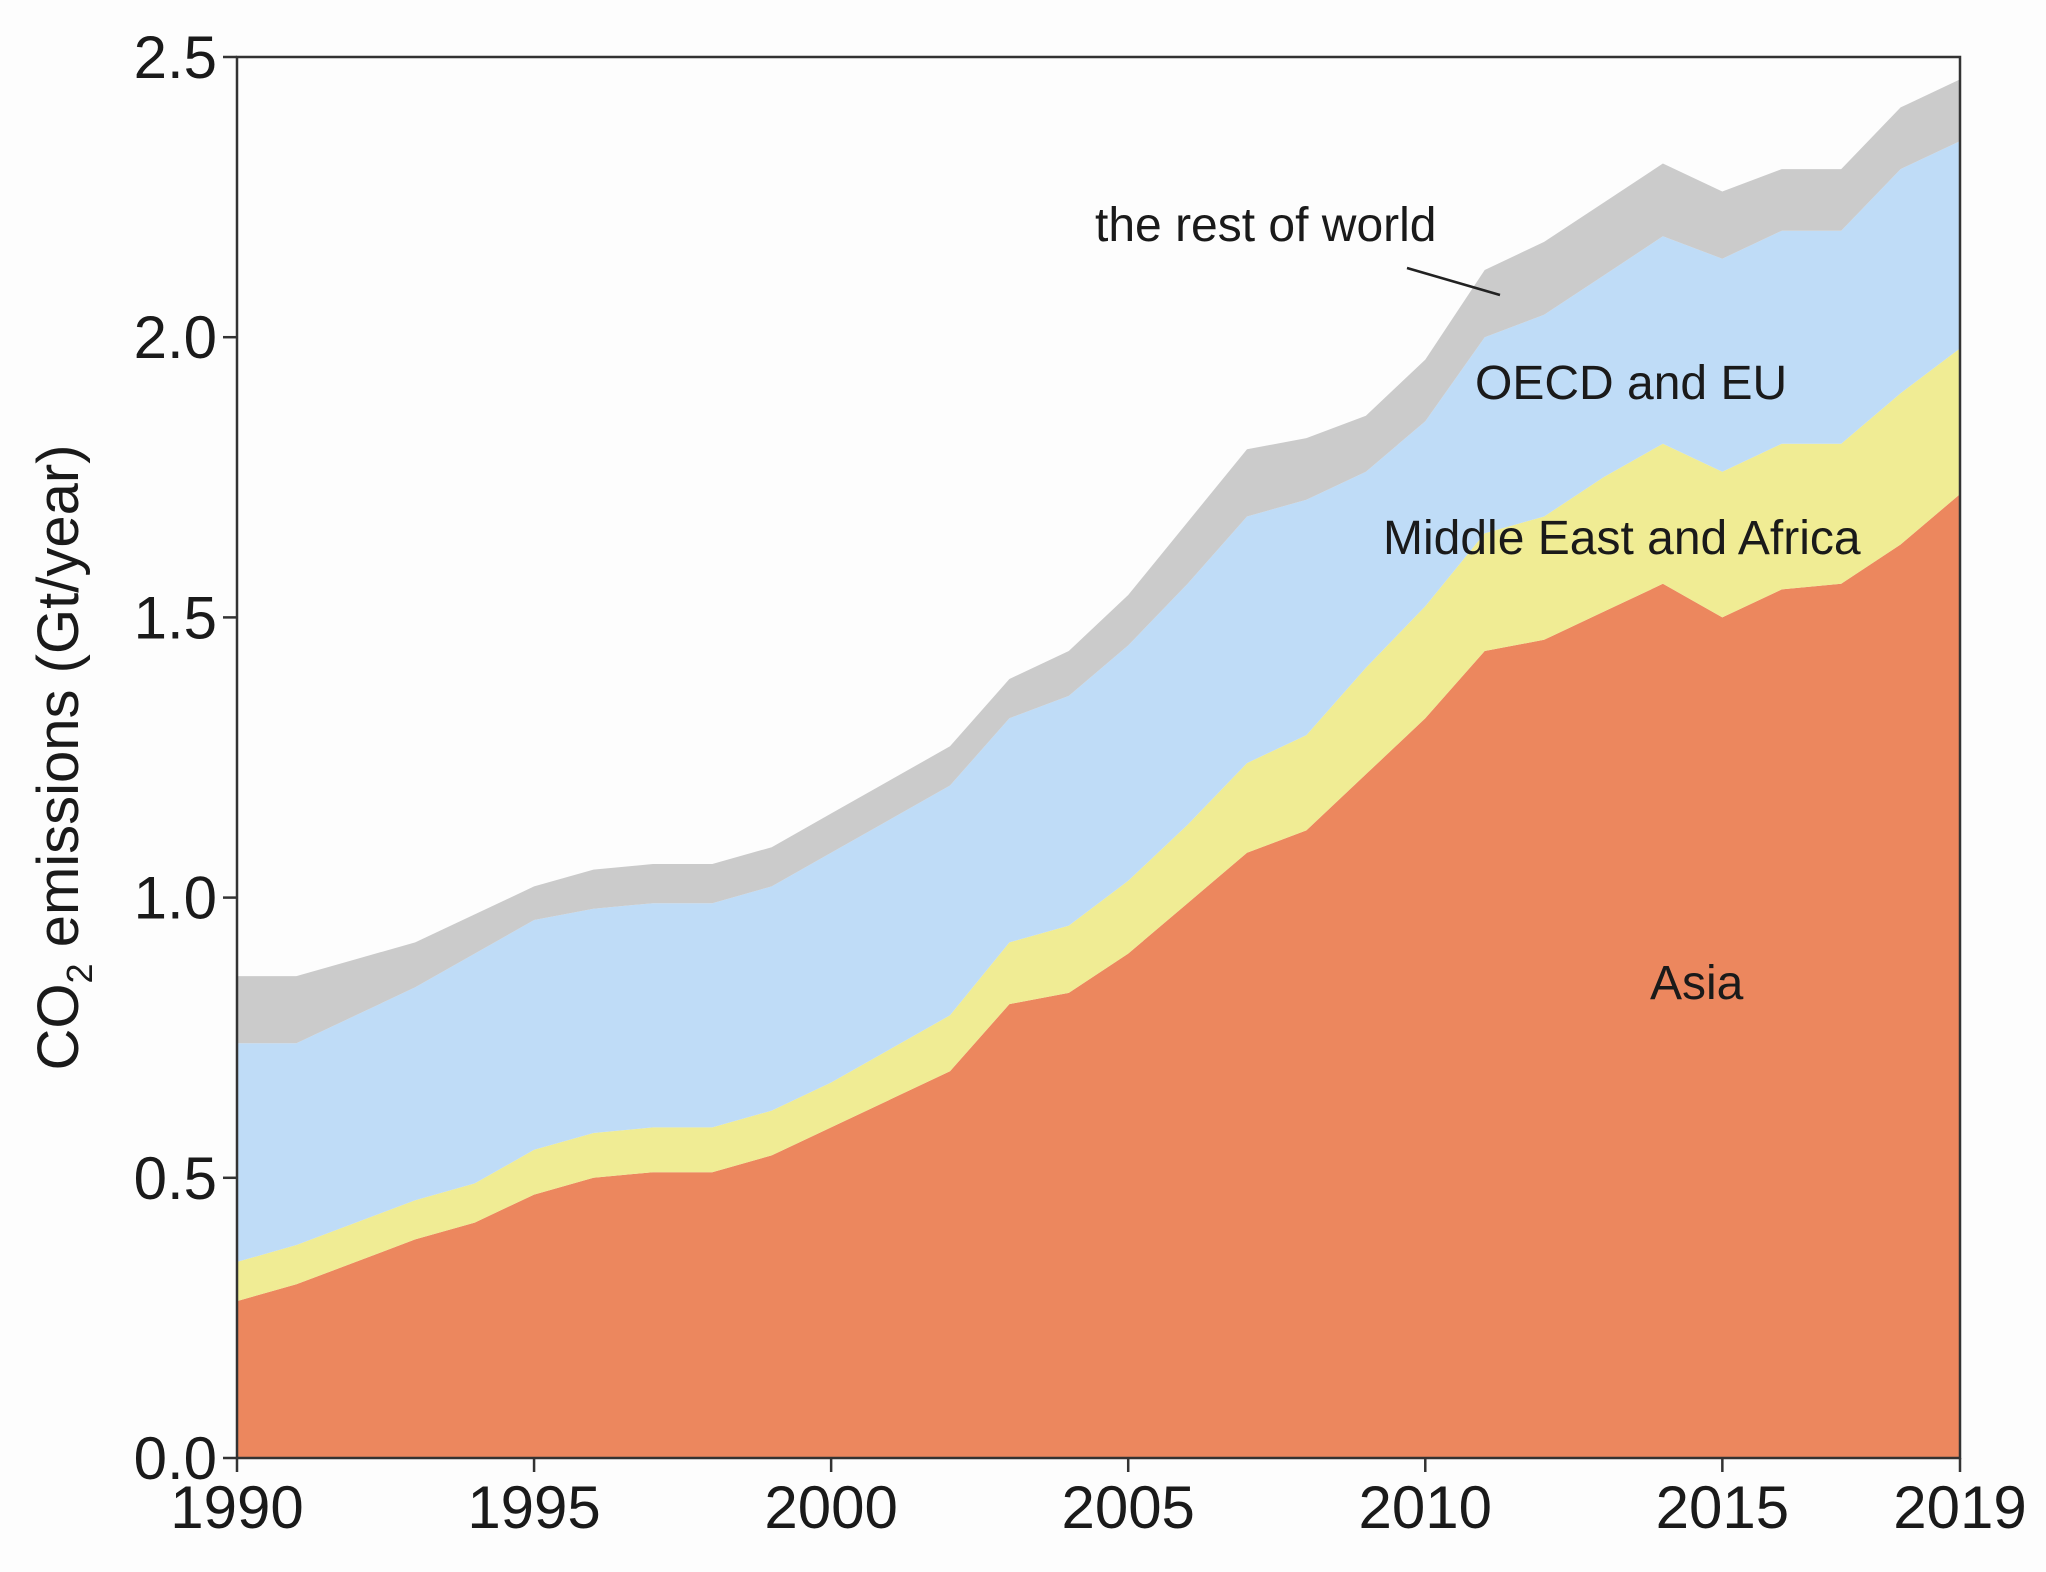 This screenshot has height=1572, width=2046. Describe the element at coordinates (1622, 538) in the screenshot. I see `annotation-middle-east-africa: Middle East and Africa` at that location.